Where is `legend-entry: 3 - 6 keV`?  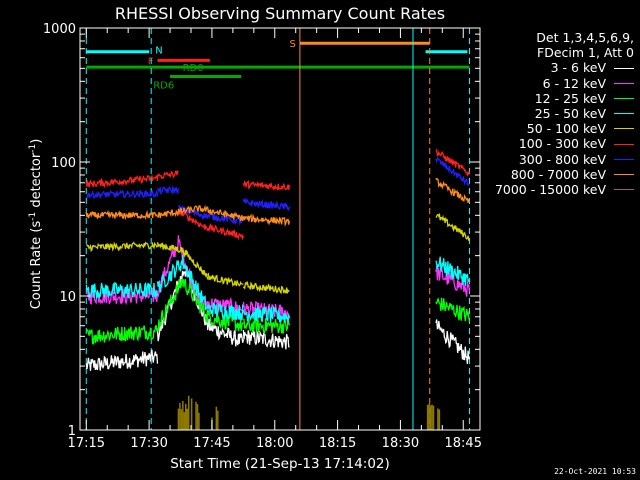
legend-entry: 3 - 6 keV is located at coordinates (546, 67).